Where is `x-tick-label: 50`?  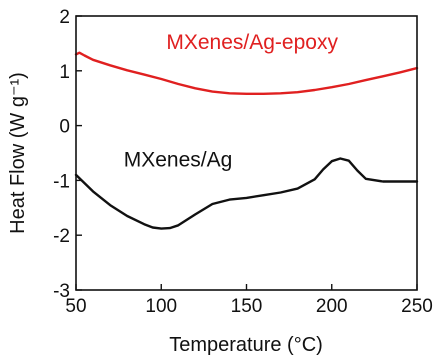
x-tick-label: 50 is located at coordinates (75, 306).